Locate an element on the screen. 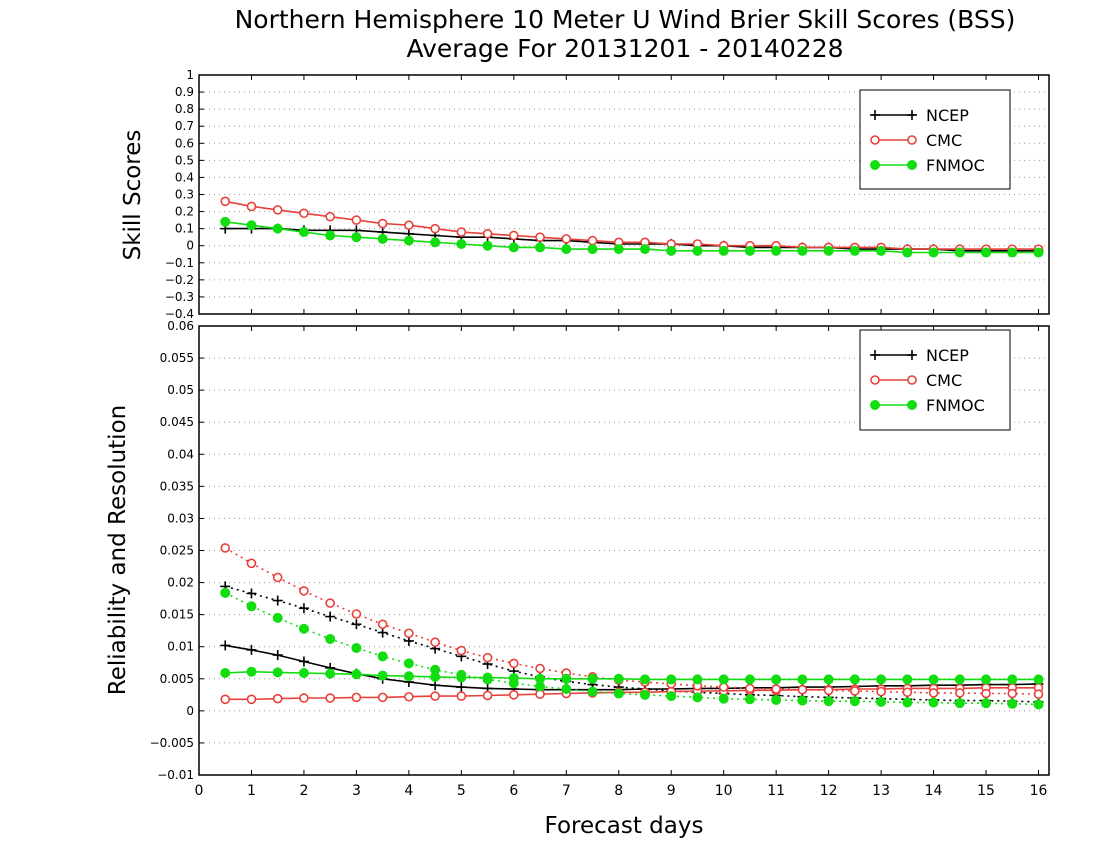  legend-entry-ncep: NCEP is located at coordinates (919, 115).